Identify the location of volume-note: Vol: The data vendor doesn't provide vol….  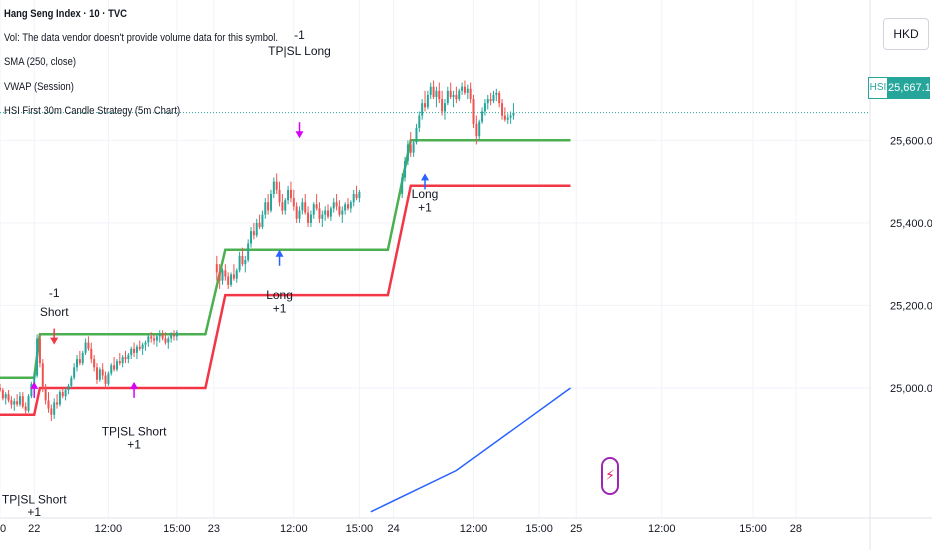
(141, 38).